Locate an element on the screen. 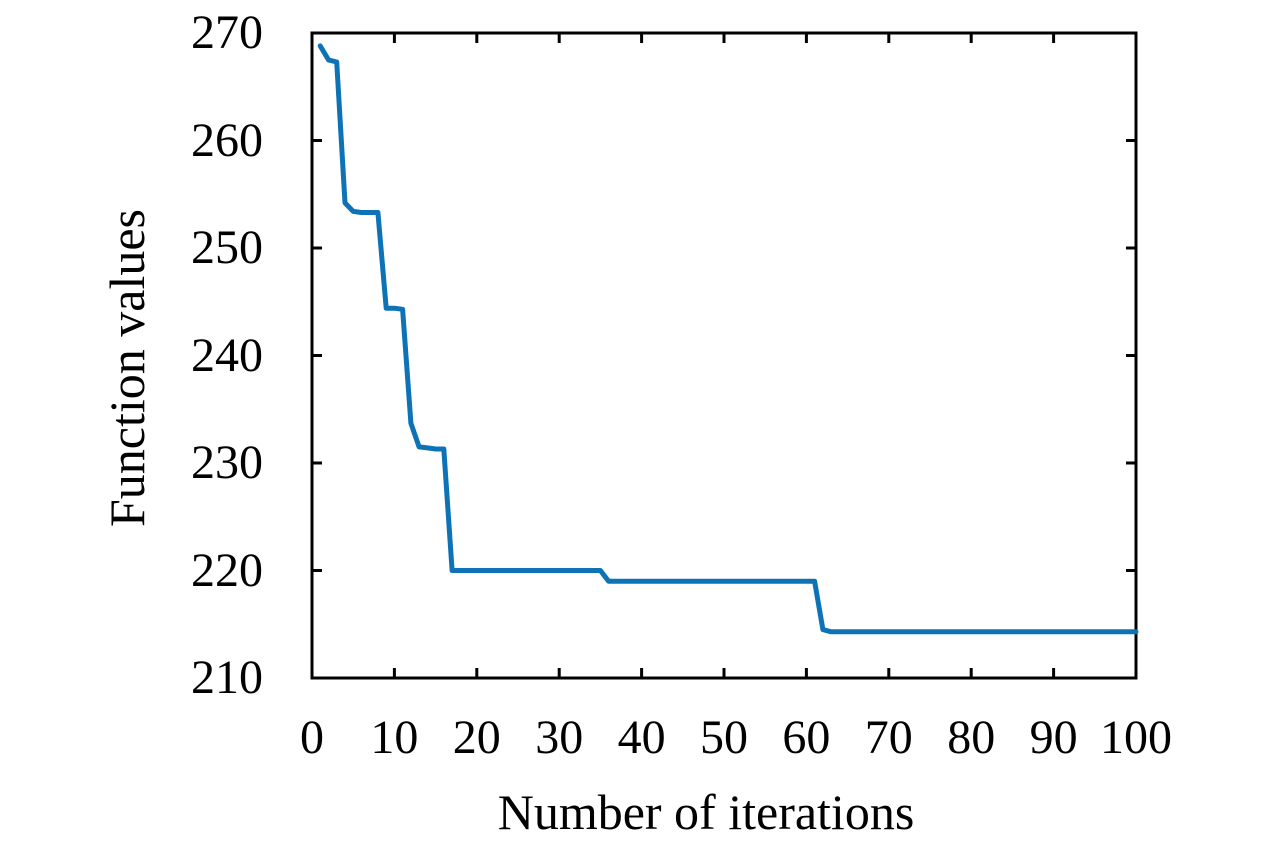  x-tick-label: 100 is located at coordinates (1136, 737).